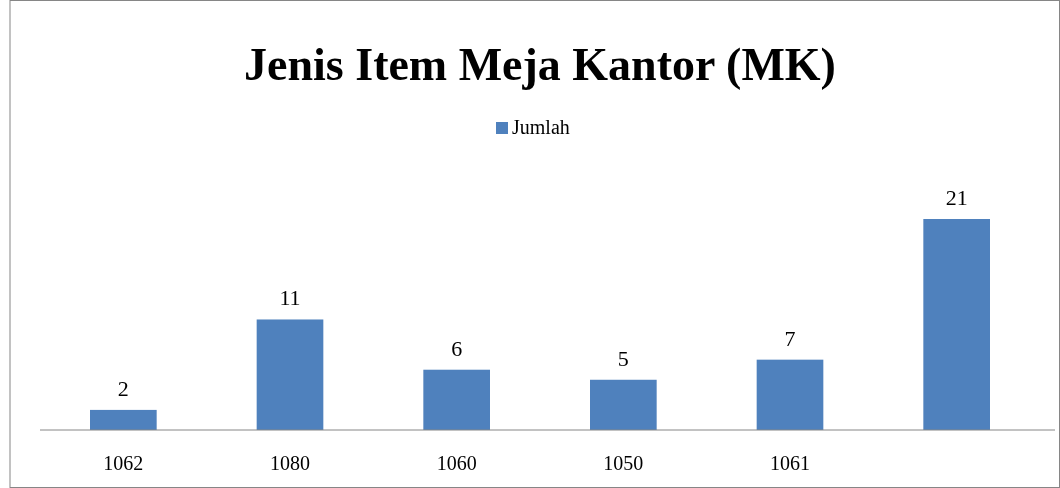 The width and height of the screenshot is (1060, 488). I want to click on data-label: 21, so click(956, 197).